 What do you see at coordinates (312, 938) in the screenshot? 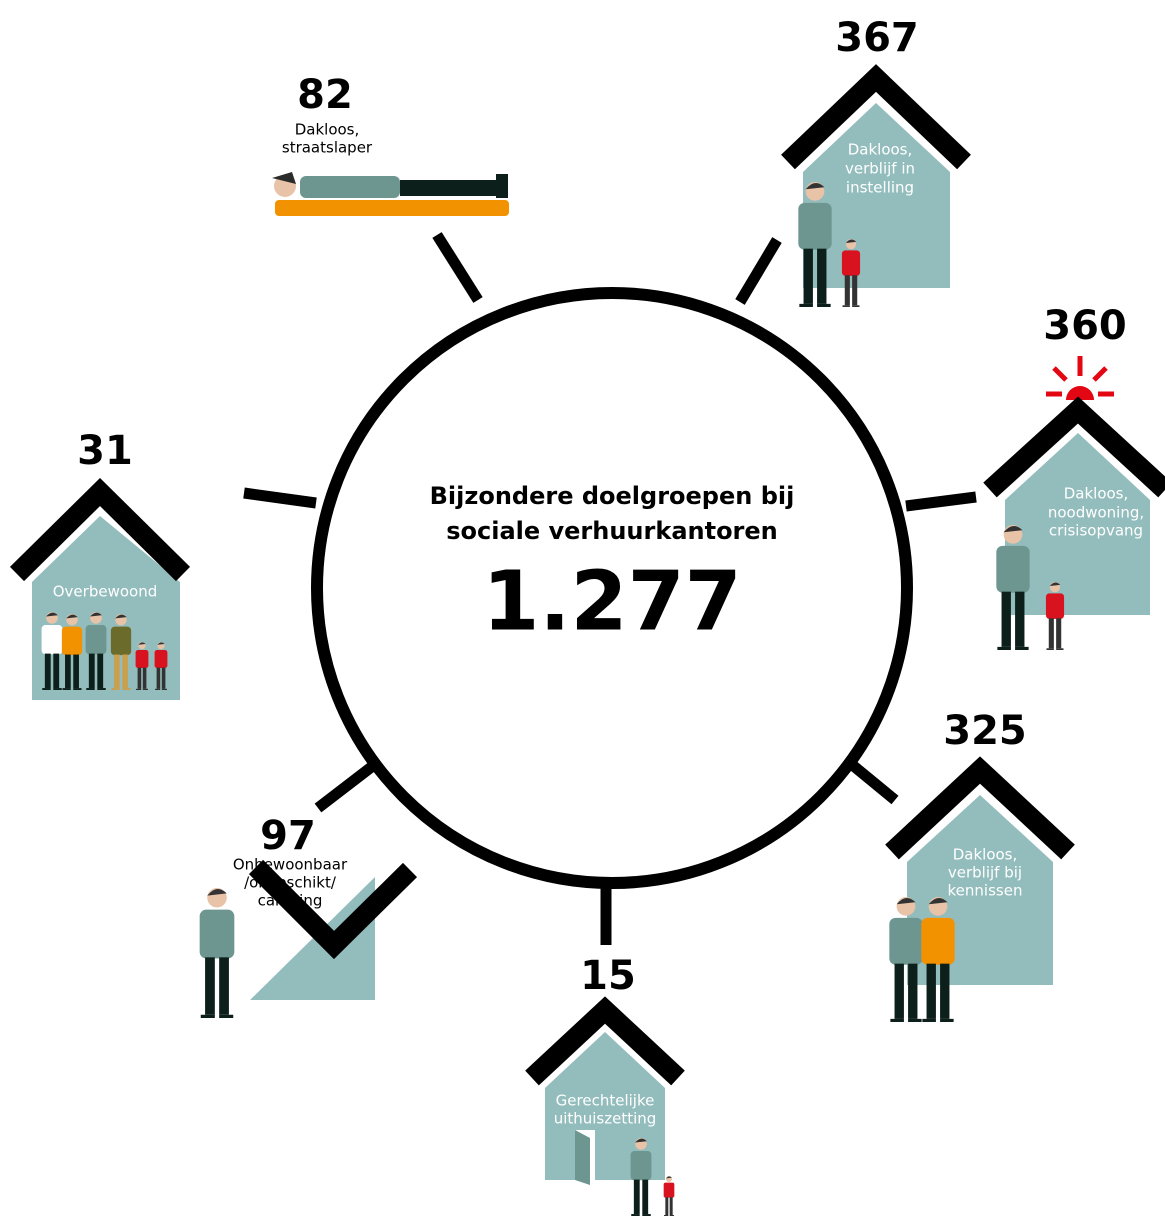
I see `triangle` at bounding box center [312, 938].